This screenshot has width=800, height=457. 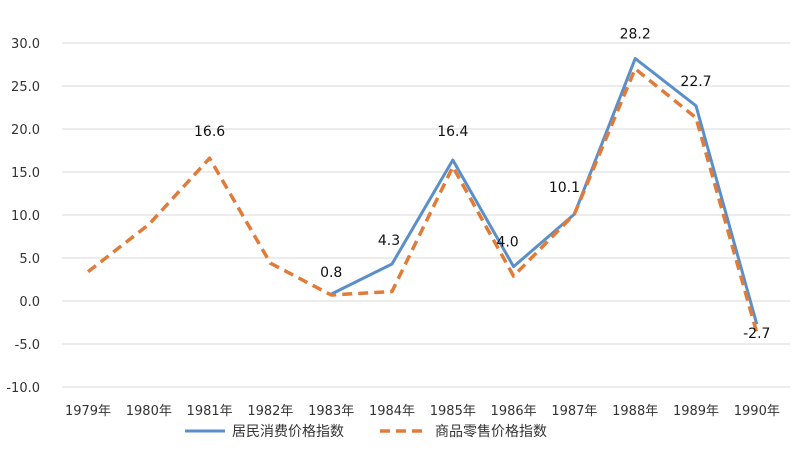 I want to click on data-label: 22.7, so click(x=695, y=82).